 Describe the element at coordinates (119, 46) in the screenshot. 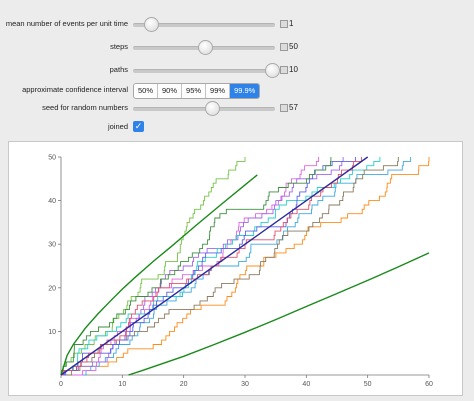

I see `steps-label: steps` at that location.